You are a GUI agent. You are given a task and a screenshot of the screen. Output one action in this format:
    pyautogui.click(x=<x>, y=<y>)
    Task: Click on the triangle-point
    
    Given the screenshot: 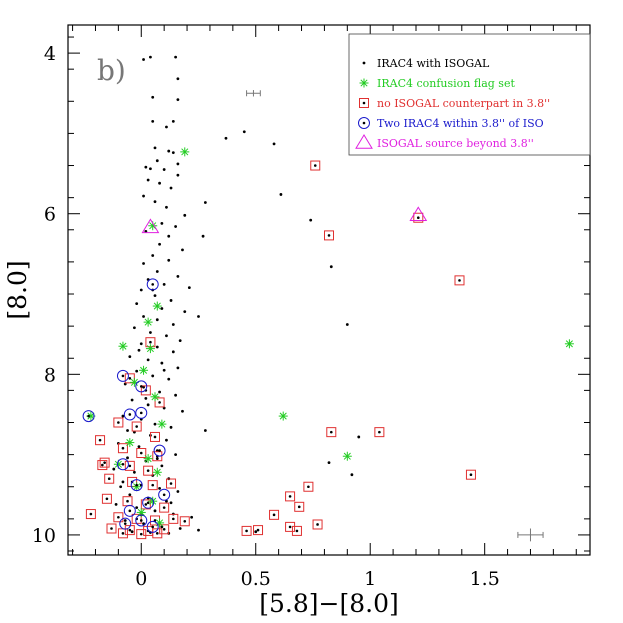 What is the action you would take?
    pyautogui.click(x=150, y=226)
    